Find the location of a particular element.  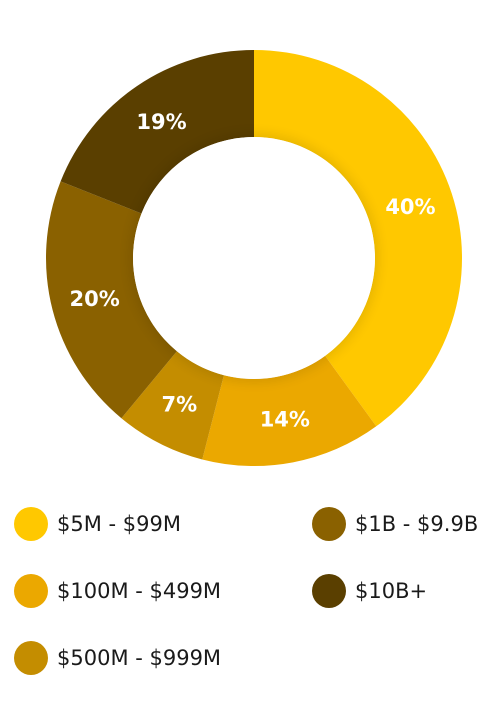

legend-item: $500M - $999M is located at coordinates (117, 658).